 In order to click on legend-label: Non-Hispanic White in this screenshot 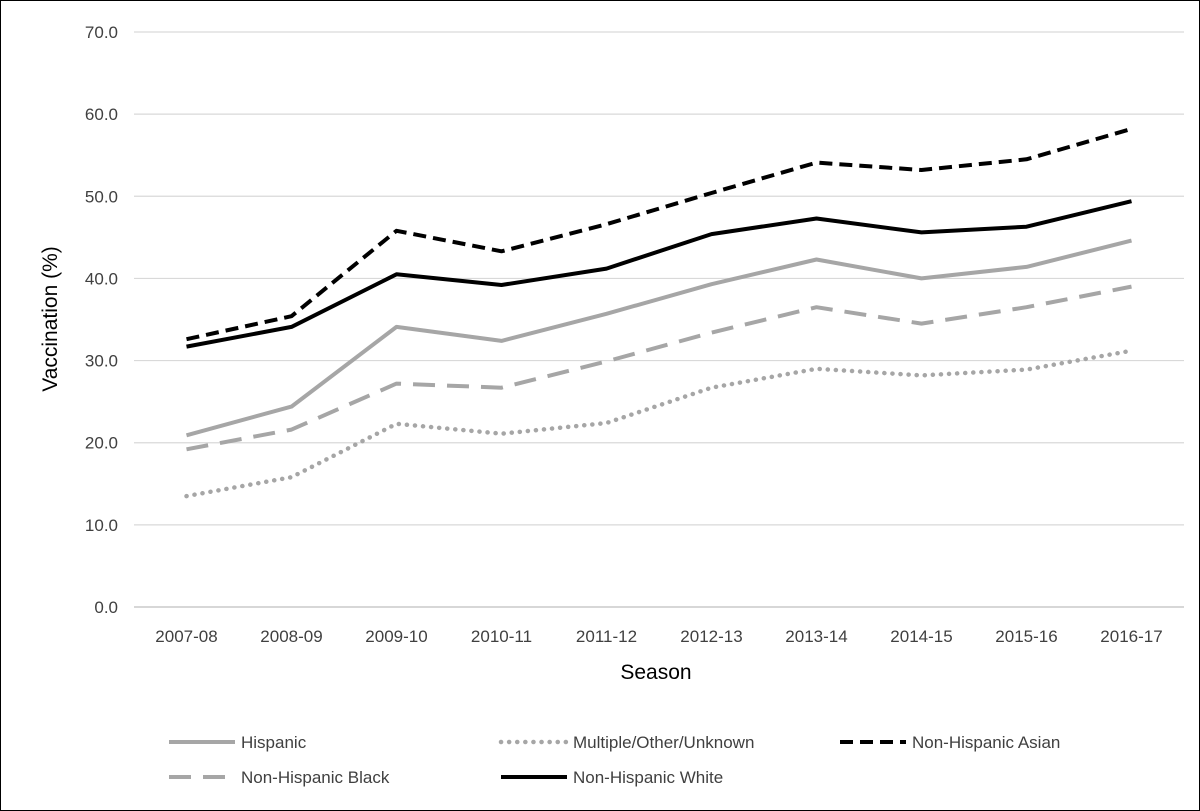, I will do `click(648, 777)`.